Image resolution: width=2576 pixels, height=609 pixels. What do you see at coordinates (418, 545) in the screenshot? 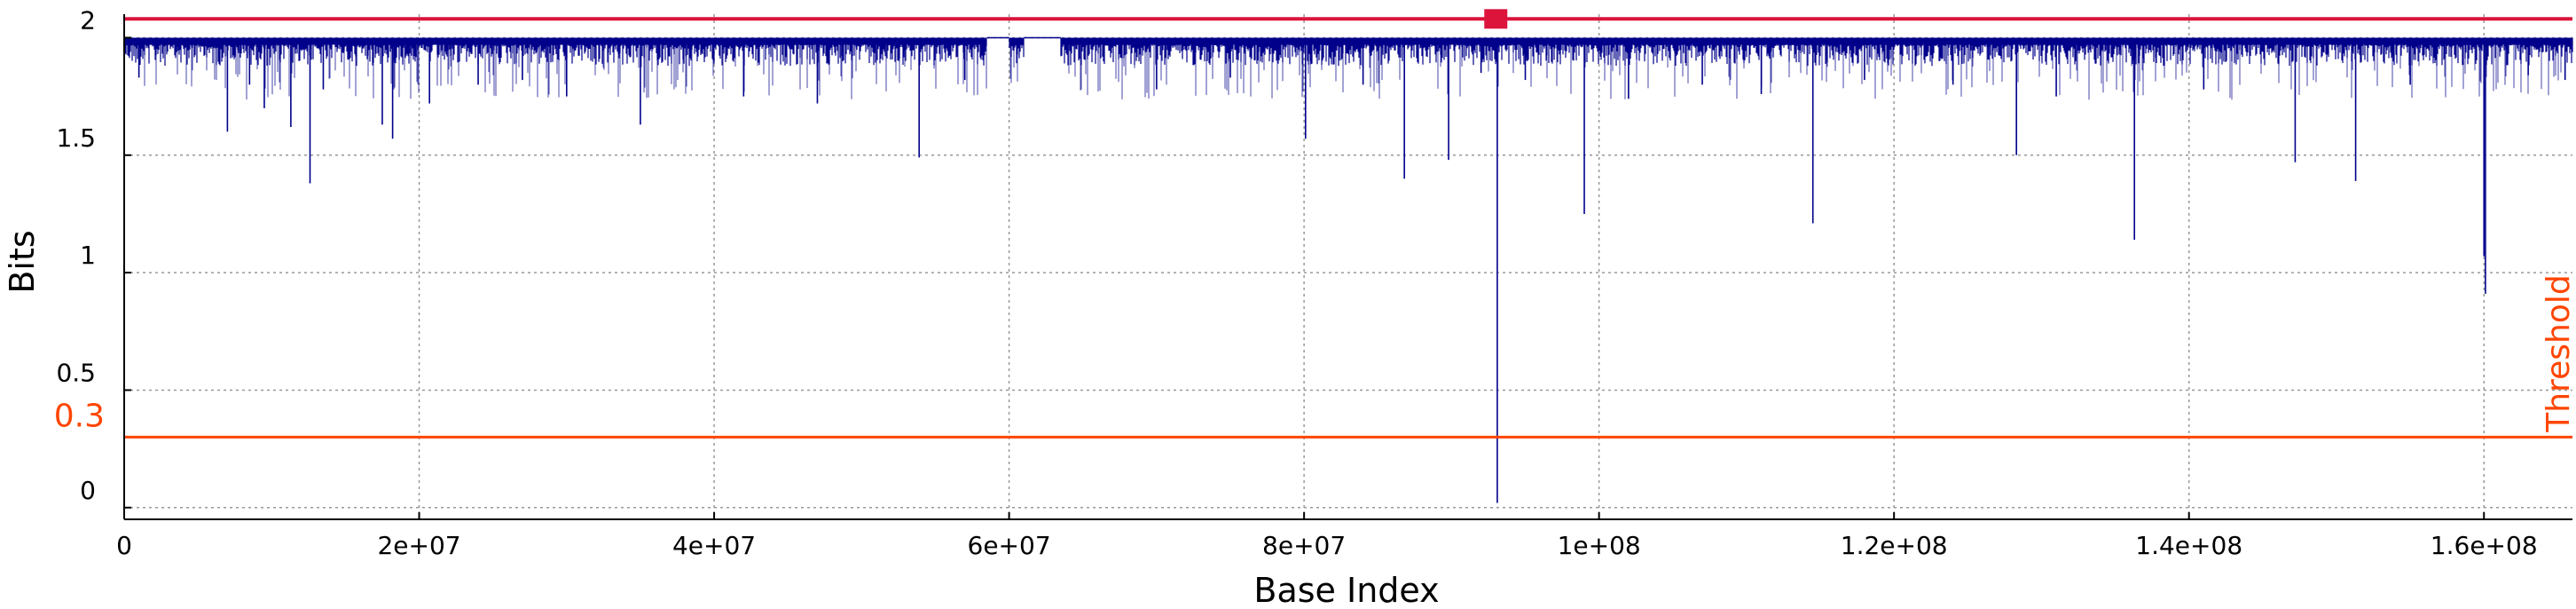
I see `x-tick-label: 2e+07` at bounding box center [418, 545].